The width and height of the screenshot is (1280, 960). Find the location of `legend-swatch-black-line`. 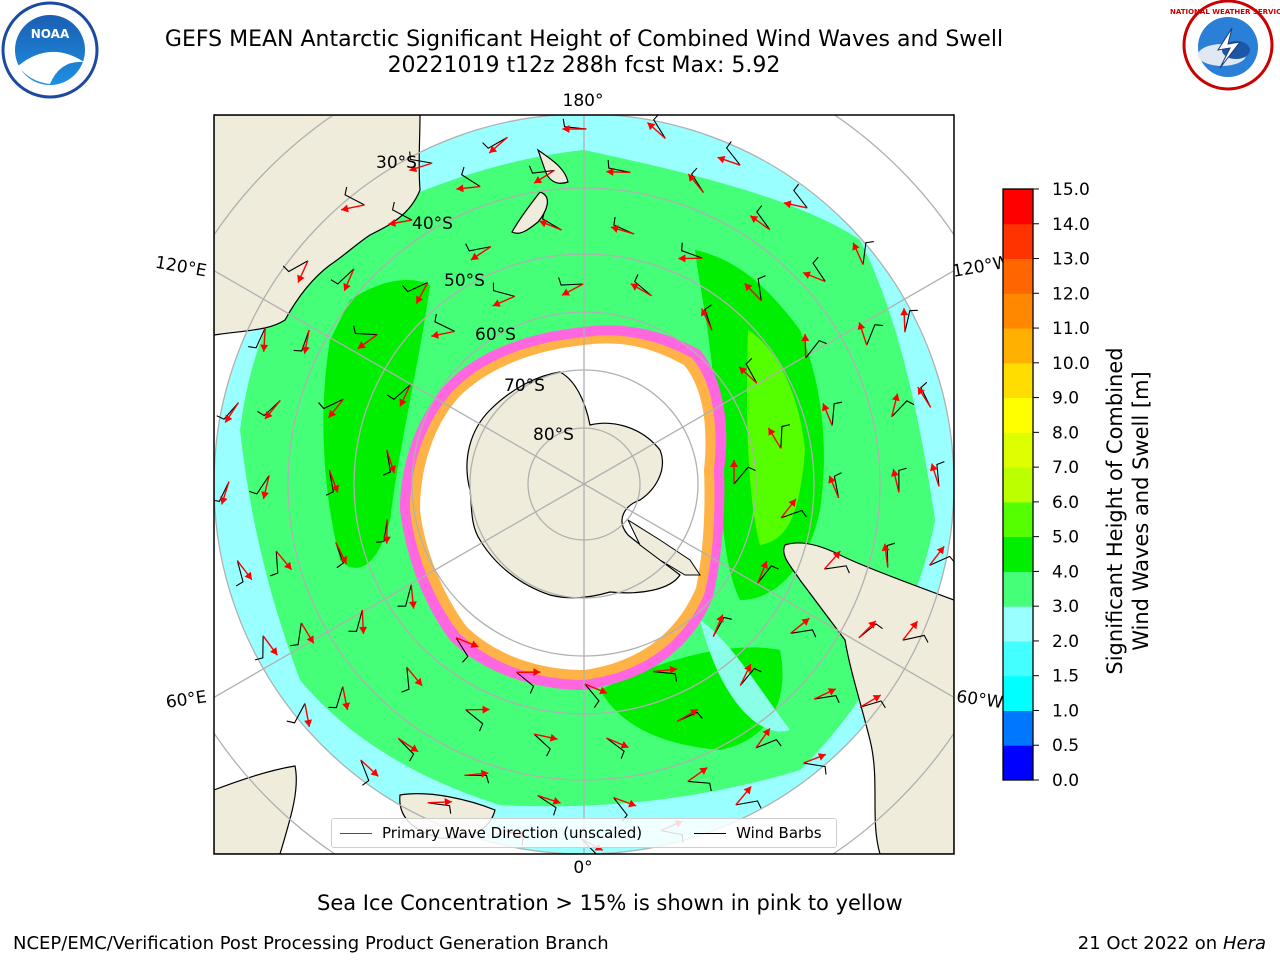

legend-swatch-black-line is located at coordinates (710, 833).